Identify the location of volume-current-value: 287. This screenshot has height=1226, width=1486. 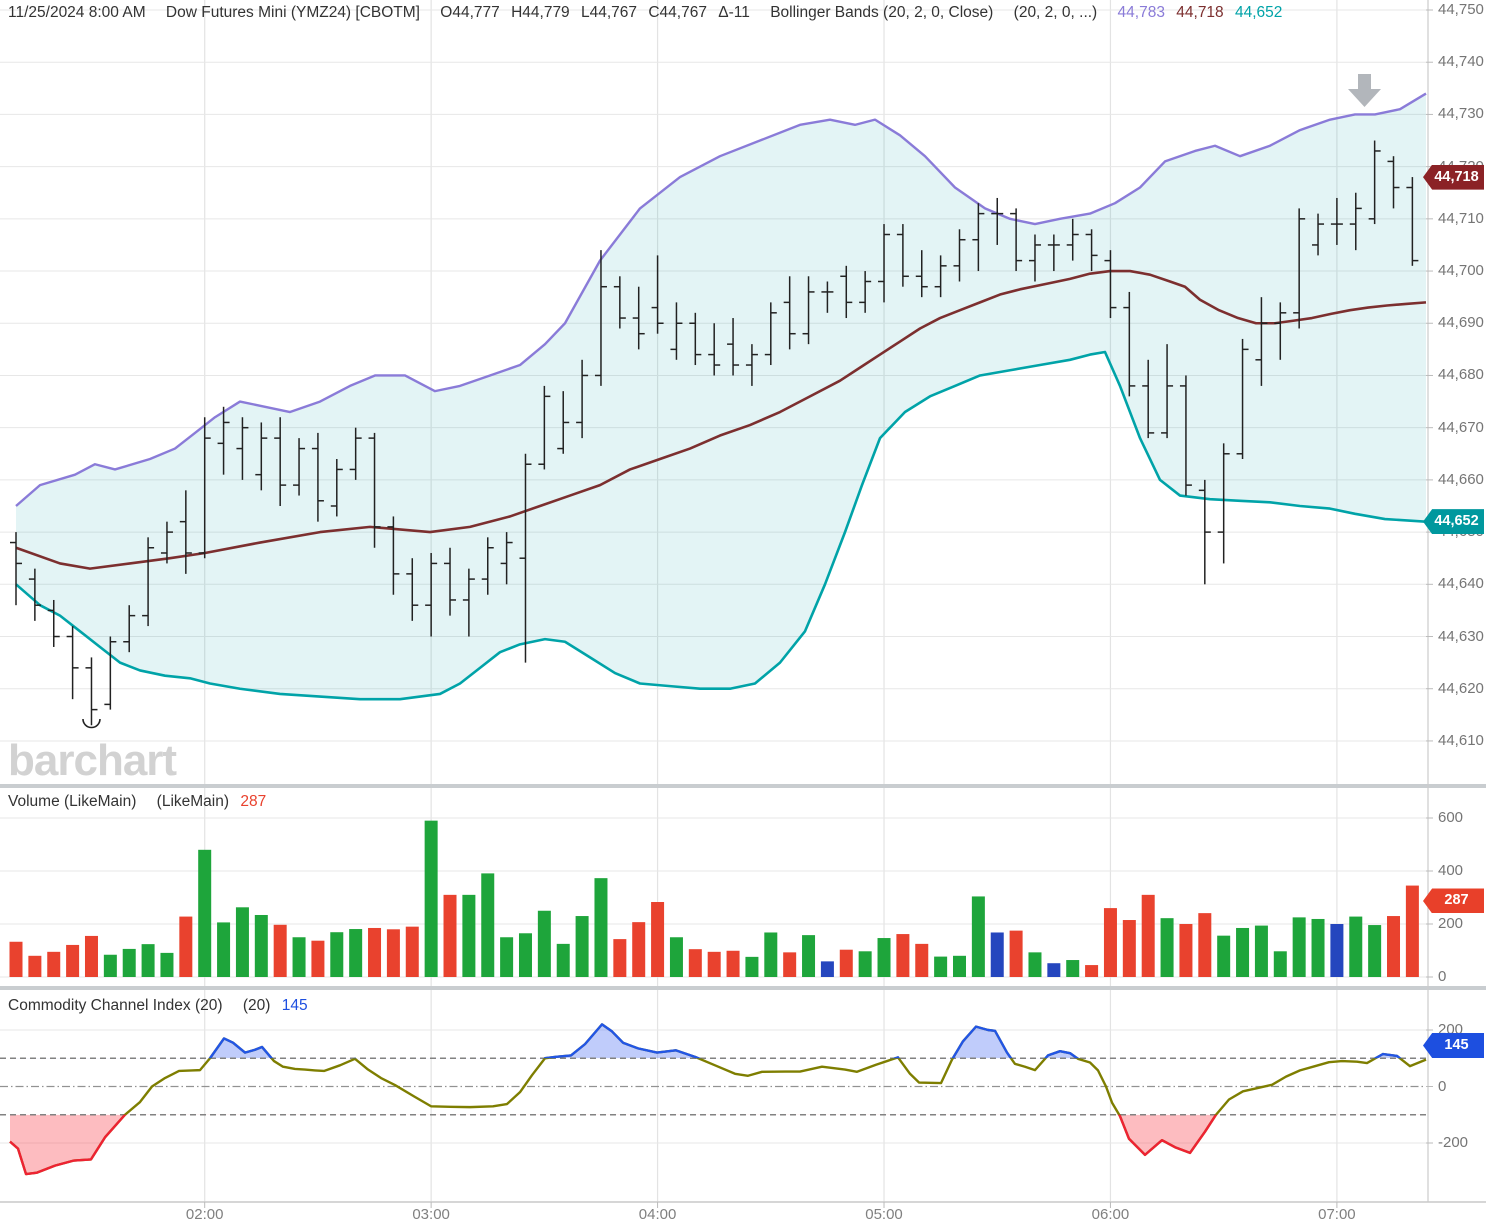
(253, 801).